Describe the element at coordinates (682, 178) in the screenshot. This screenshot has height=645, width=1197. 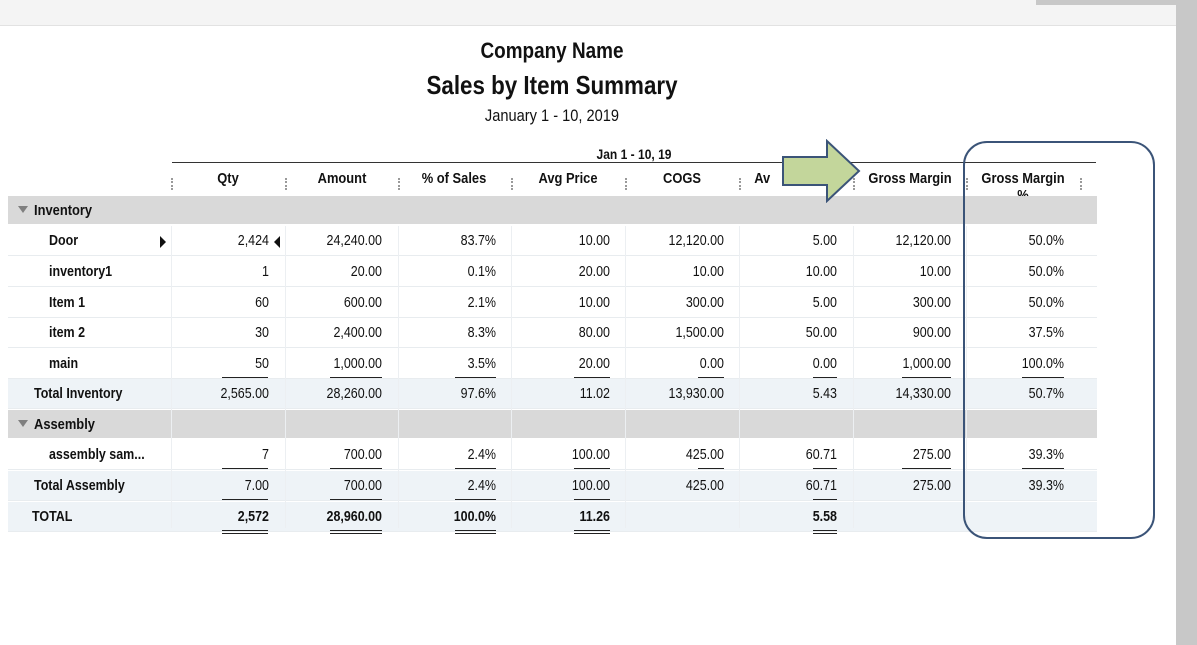
I see `col-header-cogs: COGS` at that location.